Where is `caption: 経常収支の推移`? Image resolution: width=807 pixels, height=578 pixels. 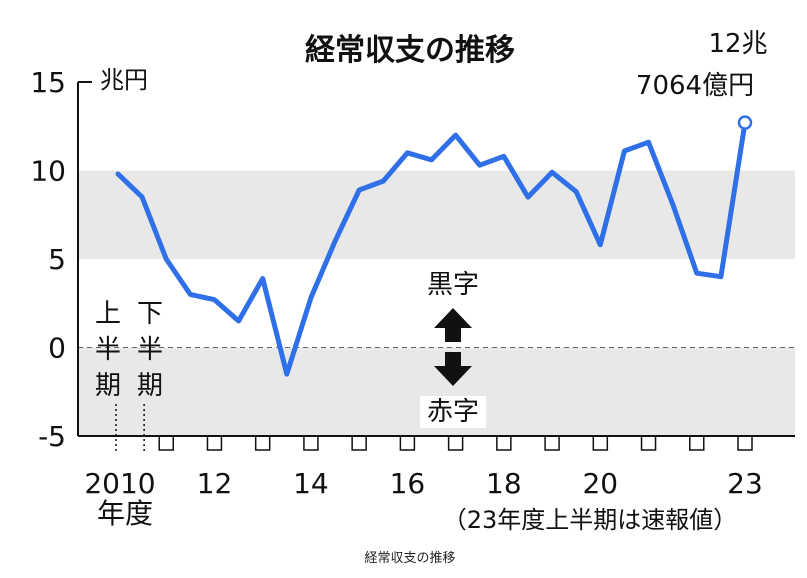 caption: 経常収支の推移 is located at coordinates (409, 558).